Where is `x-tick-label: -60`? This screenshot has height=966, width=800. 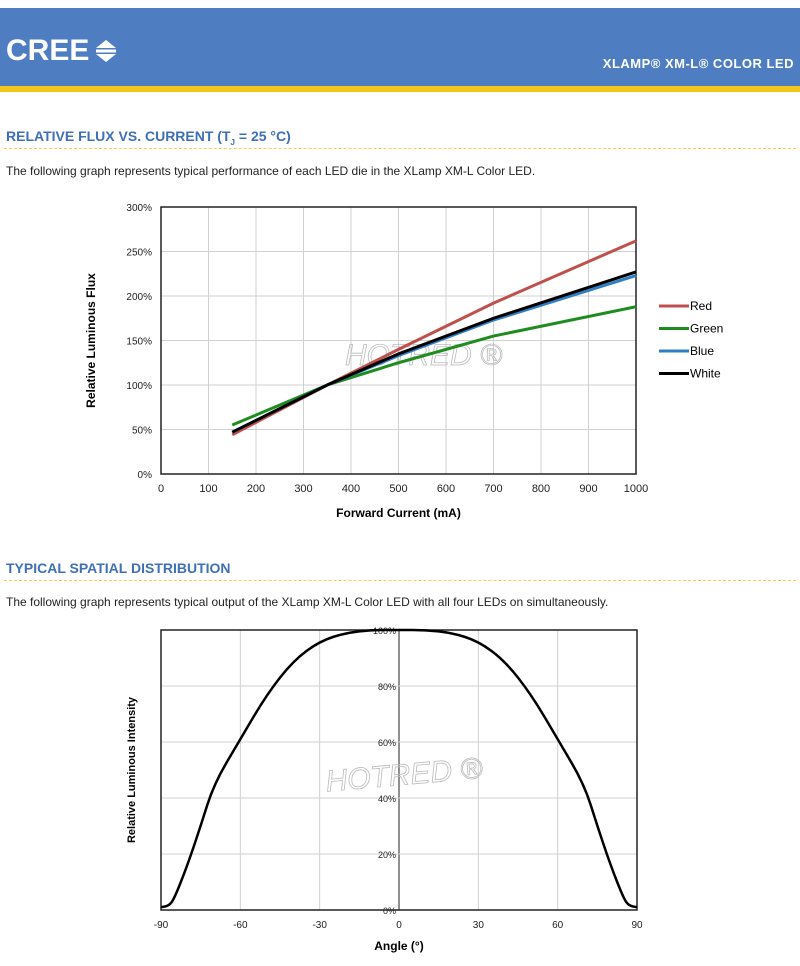 x-tick-label: -60 is located at coordinates (240, 925).